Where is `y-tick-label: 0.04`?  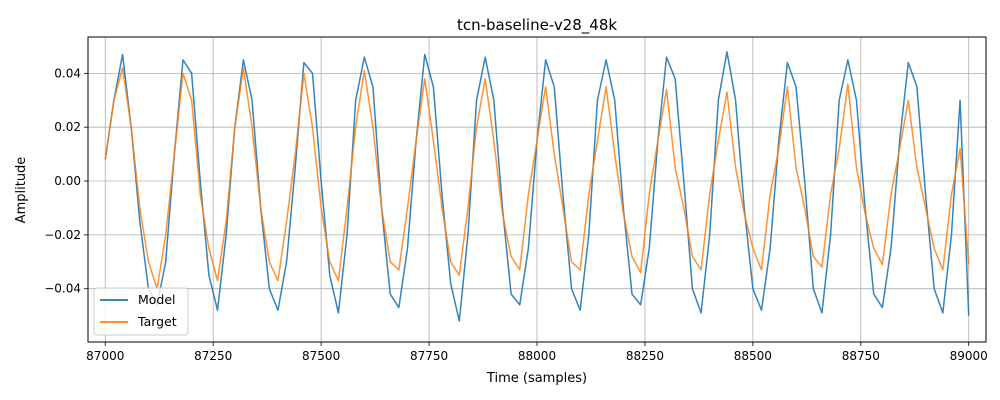 y-tick-label: 0.04 is located at coordinates (67, 73).